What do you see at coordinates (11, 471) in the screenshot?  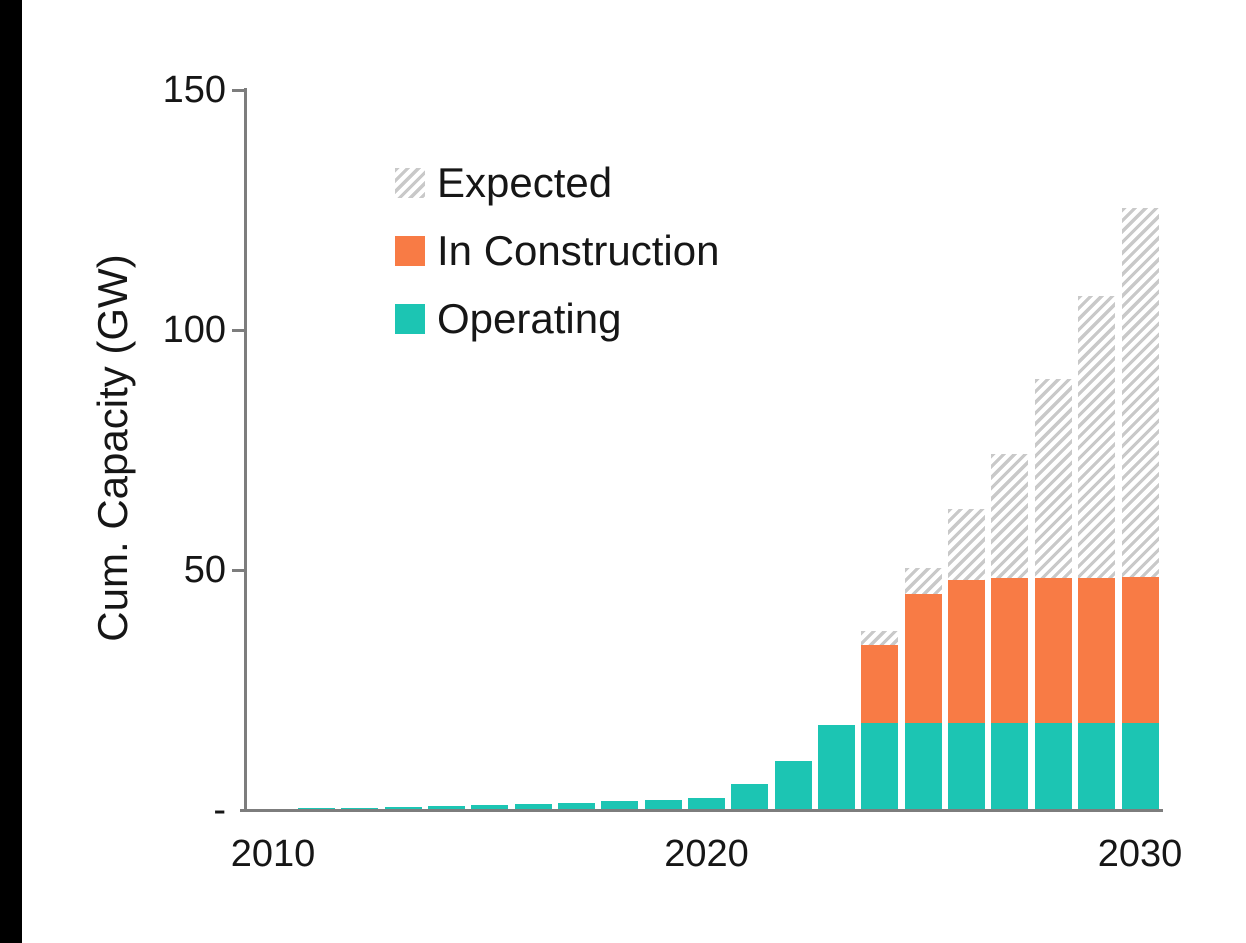 I see `left-black-strip` at bounding box center [11, 471].